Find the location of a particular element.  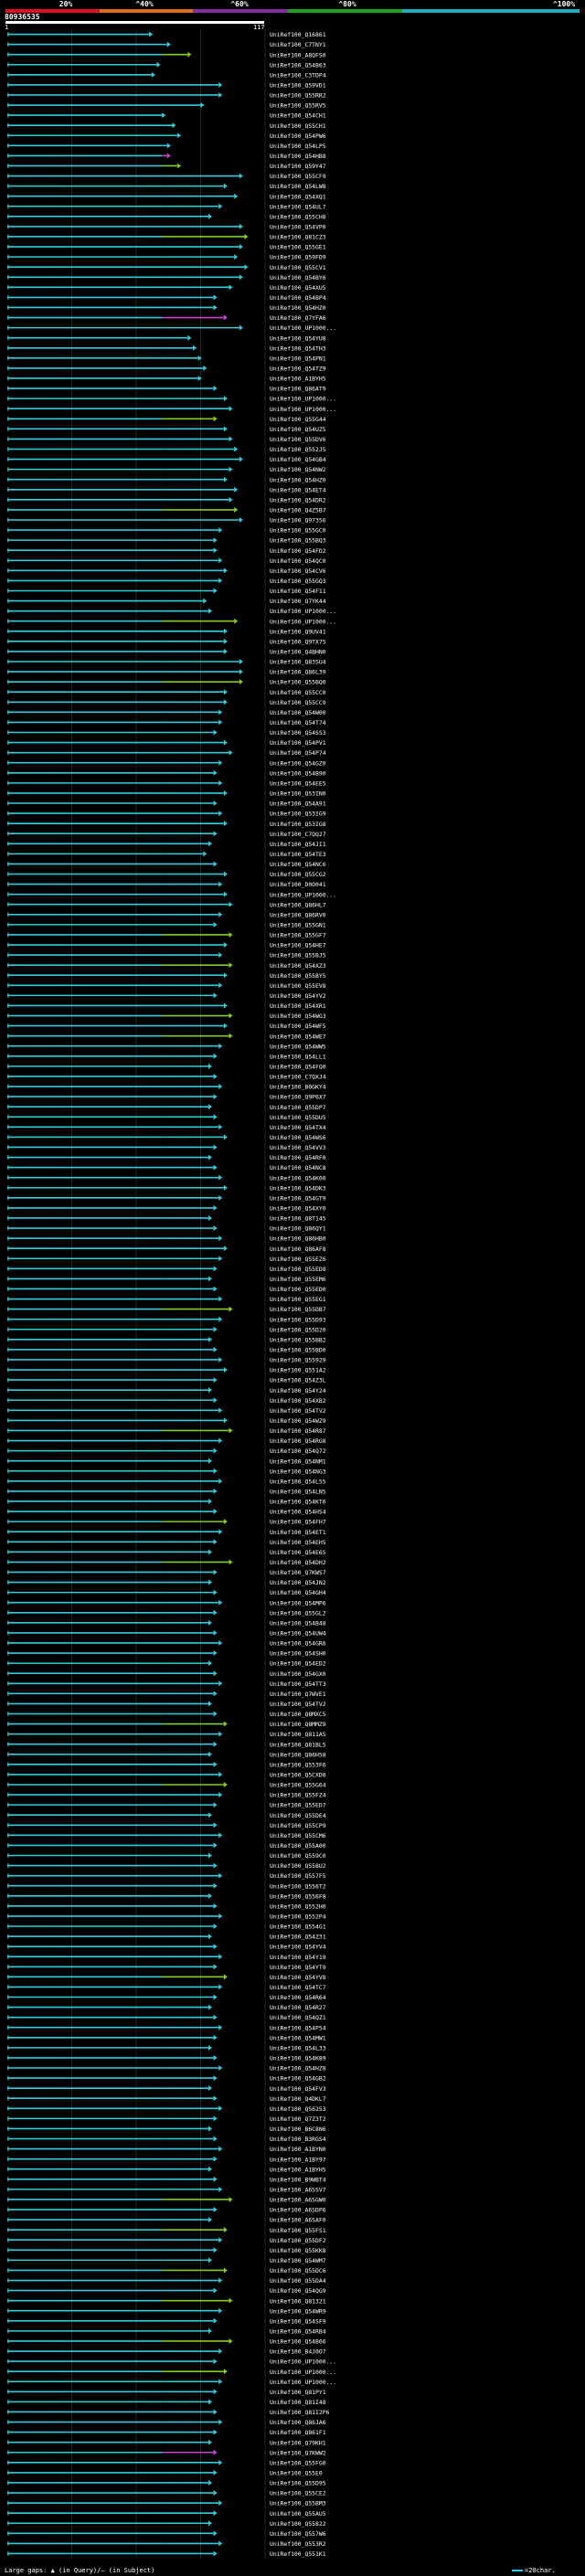

hit-label: UniRef100_Q54K89 is located at coordinates (298, 2058).